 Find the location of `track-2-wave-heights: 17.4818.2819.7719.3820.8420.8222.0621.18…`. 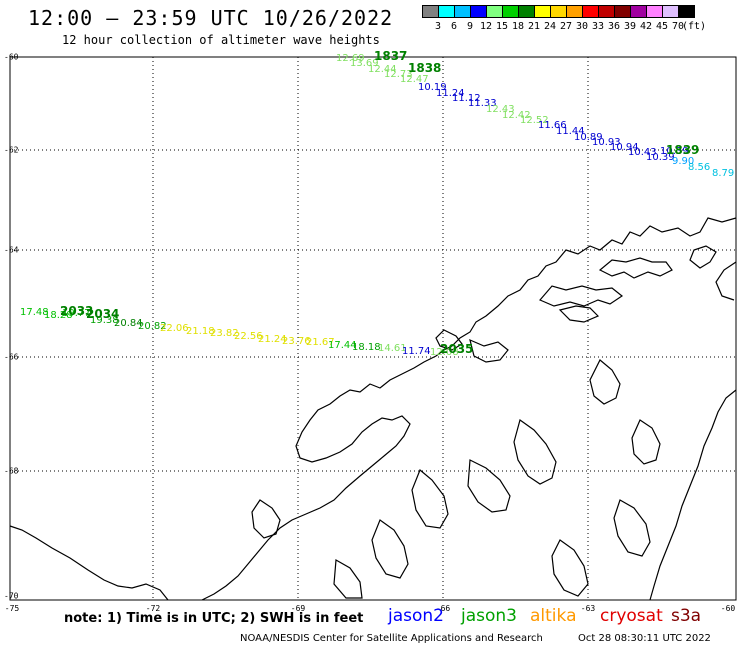

track-2-wave-heights: 17.4818.2819.7719.3820.8420.8222.0621.18… is located at coordinates (239, 332).